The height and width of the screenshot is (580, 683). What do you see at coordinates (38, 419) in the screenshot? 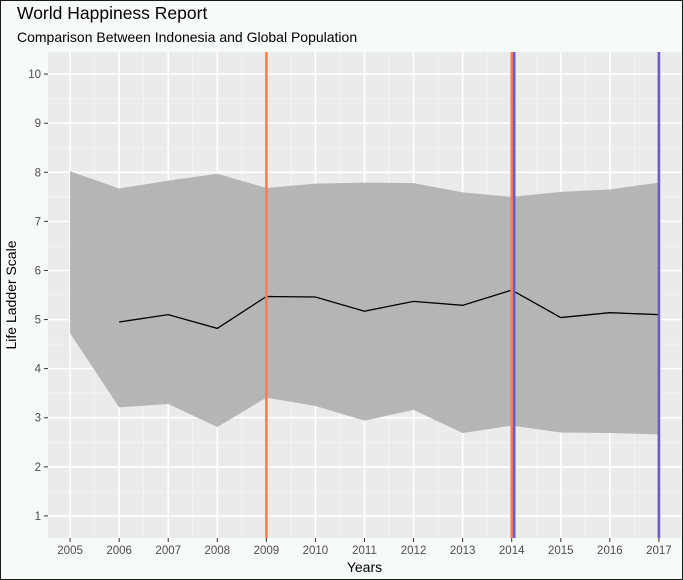
I see `y-tick-label: 3` at bounding box center [38, 419].